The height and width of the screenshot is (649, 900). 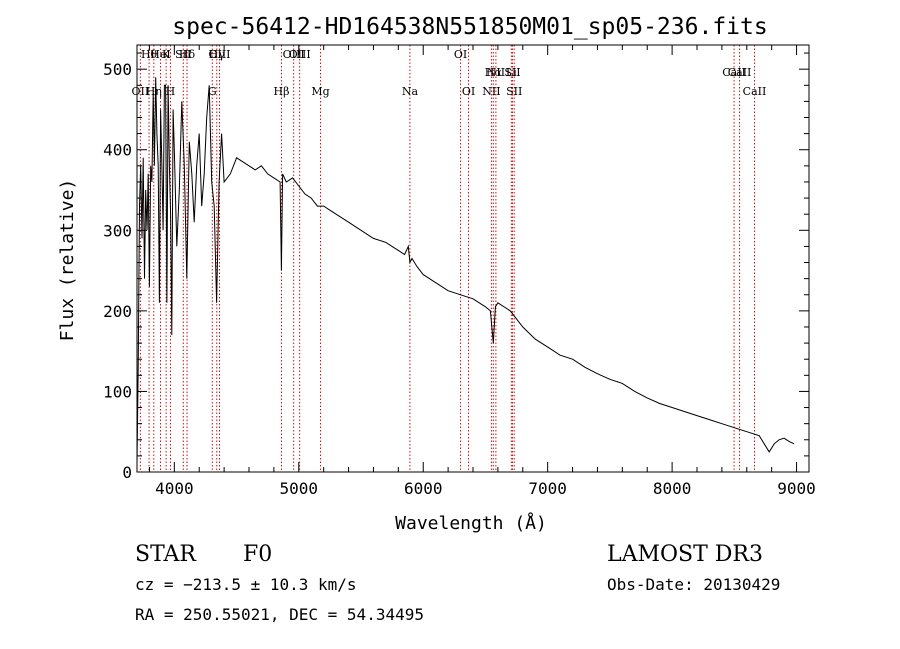 What do you see at coordinates (149, 54) in the screenshot?
I see `line-label: Hθ` at bounding box center [149, 54].